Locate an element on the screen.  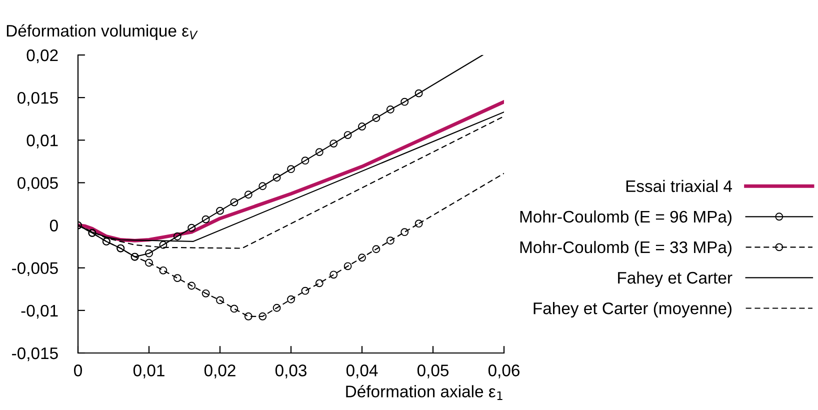
y-tick-label: 0 is located at coordinates (54, 226).